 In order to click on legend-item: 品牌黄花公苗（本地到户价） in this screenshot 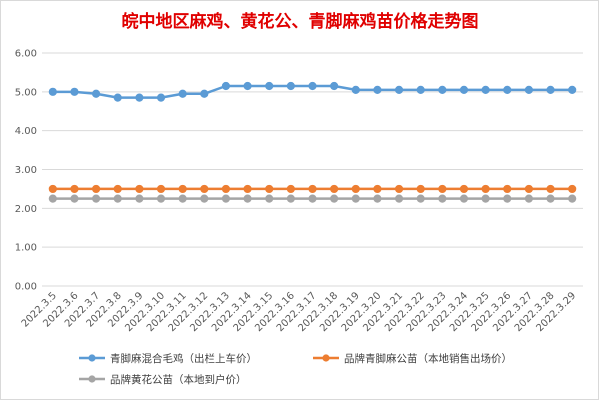, I will do `click(163, 379)`.